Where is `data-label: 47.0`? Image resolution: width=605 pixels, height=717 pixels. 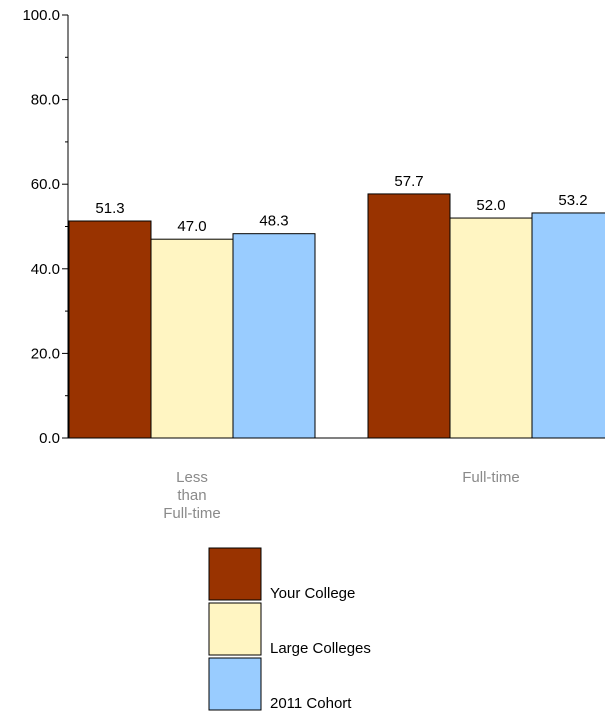
data-label: 47.0 is located at coordinates (191, 226).